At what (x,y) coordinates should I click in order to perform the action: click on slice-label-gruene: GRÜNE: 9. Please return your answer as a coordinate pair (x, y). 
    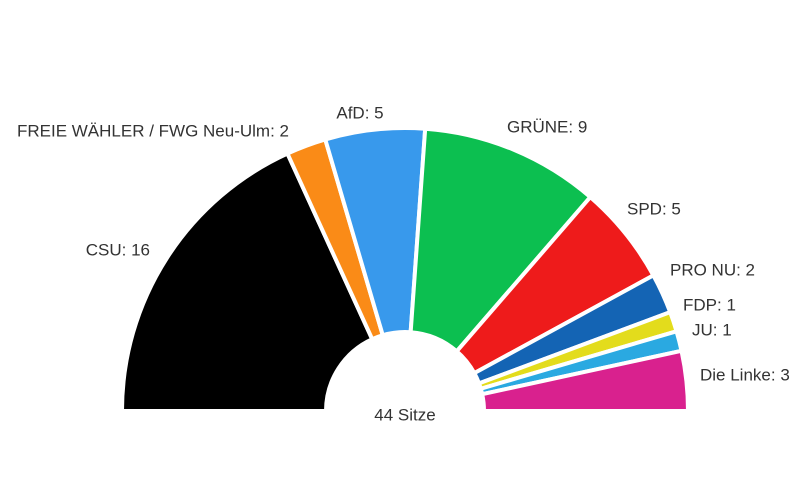
    Looking at the image, I should click on (547, 127).